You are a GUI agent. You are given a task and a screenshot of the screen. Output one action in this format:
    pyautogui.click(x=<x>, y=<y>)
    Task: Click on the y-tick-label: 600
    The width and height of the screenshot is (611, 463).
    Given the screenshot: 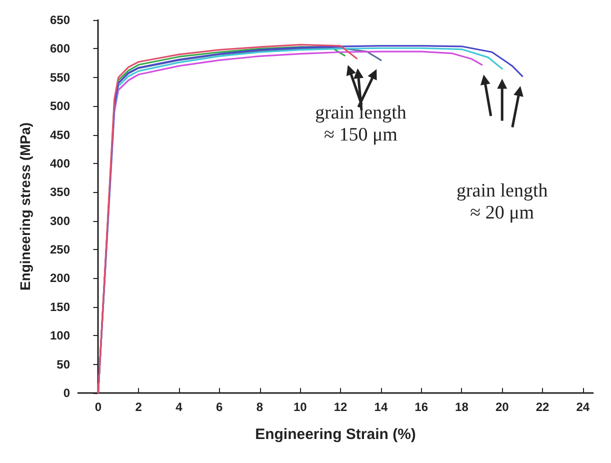 What is the action you would take?
    pyautogui.click(x=60, y=49)
    